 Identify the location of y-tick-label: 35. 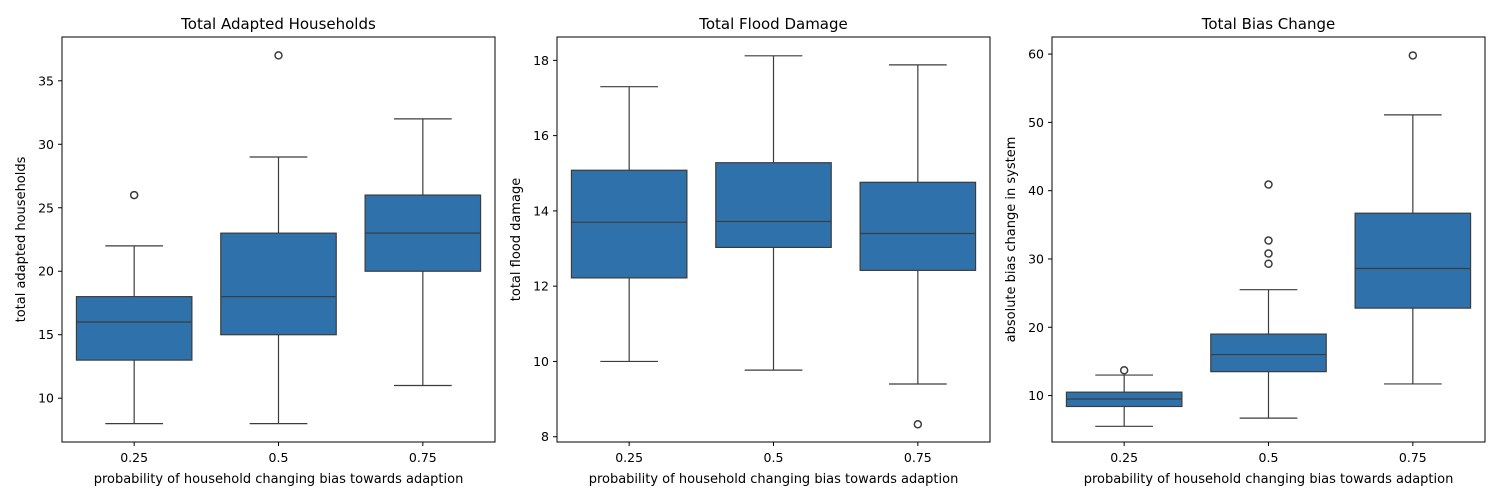
(46, 80).